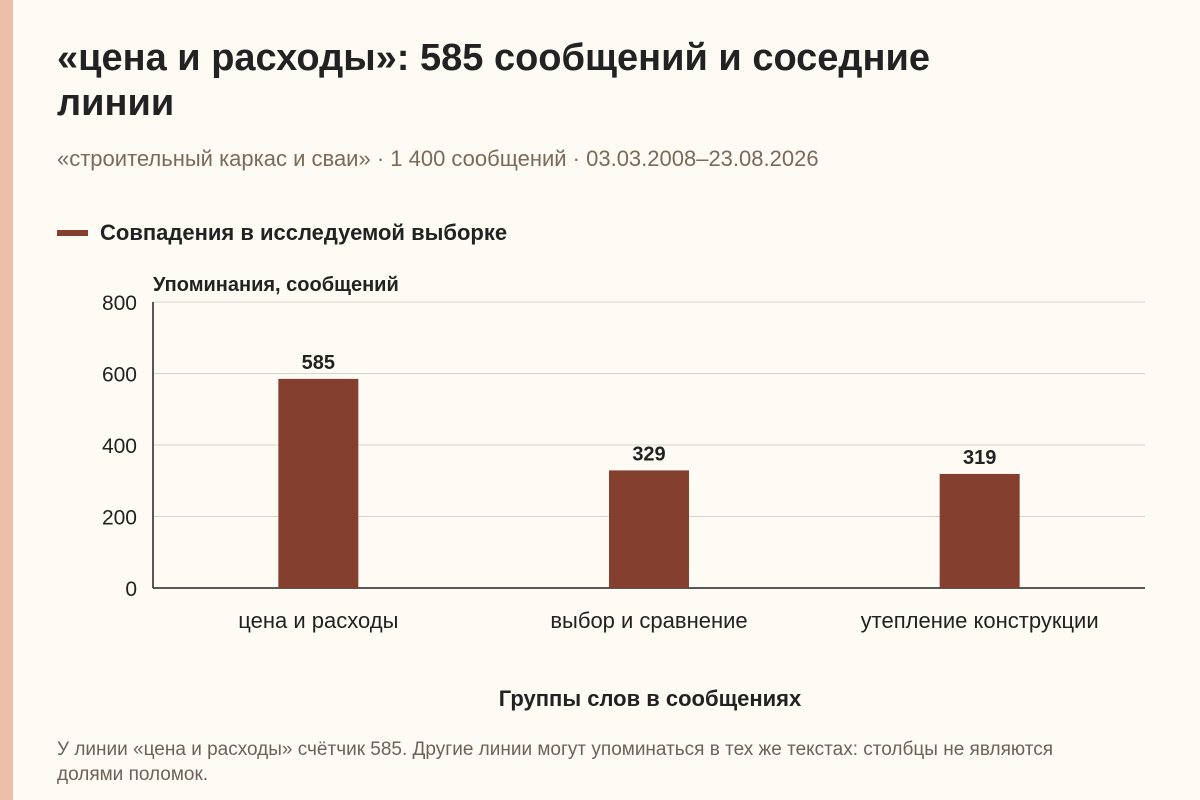  Describe the element at coordinates (119, 518) in the screenshot. I see `y-tick-label: 200` at that location.